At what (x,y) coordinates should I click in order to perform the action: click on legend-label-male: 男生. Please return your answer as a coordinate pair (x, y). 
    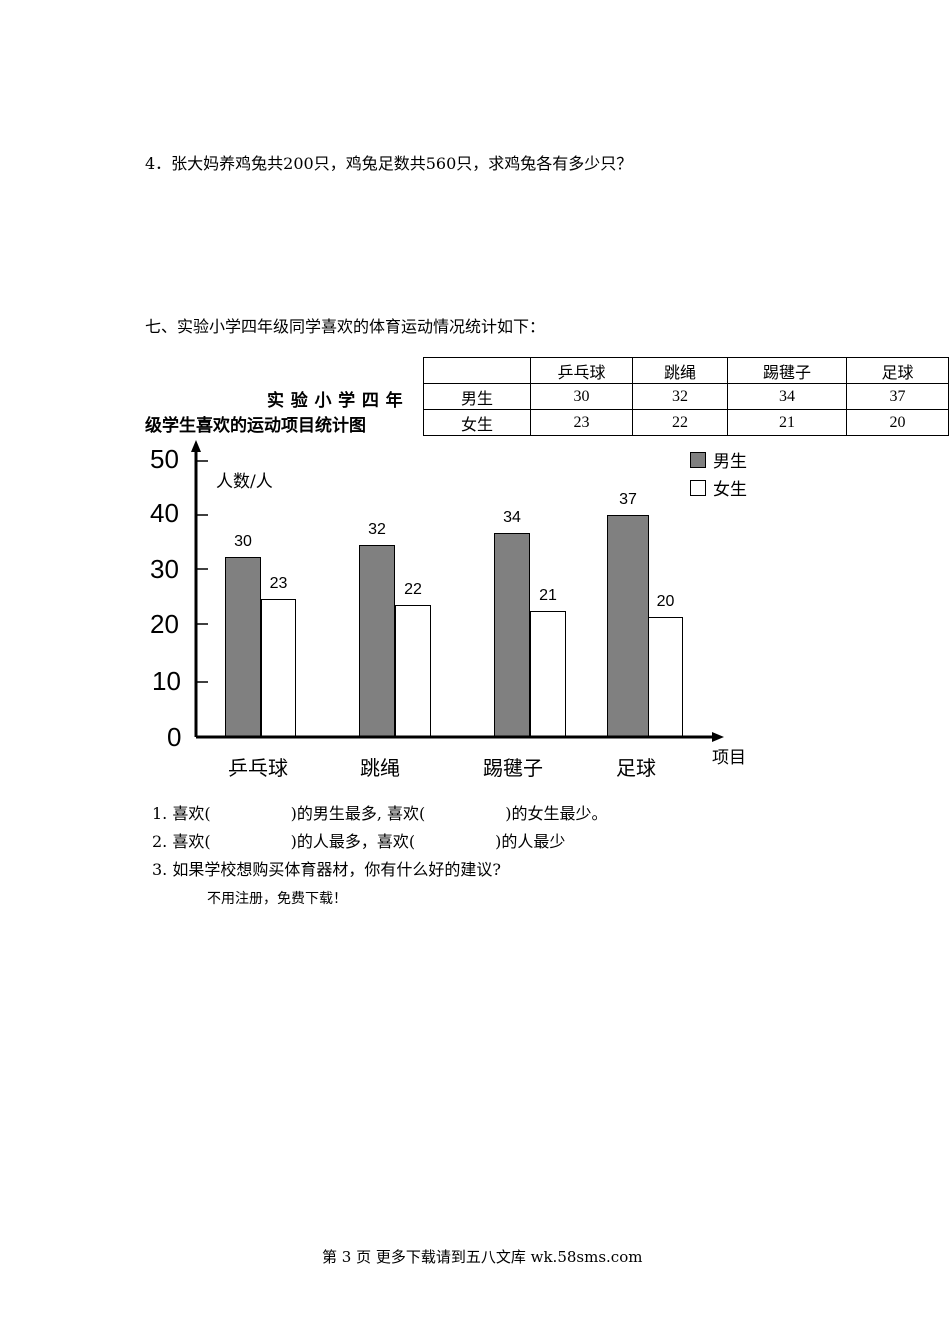
    Looking at the image, I should click on (730, 462).